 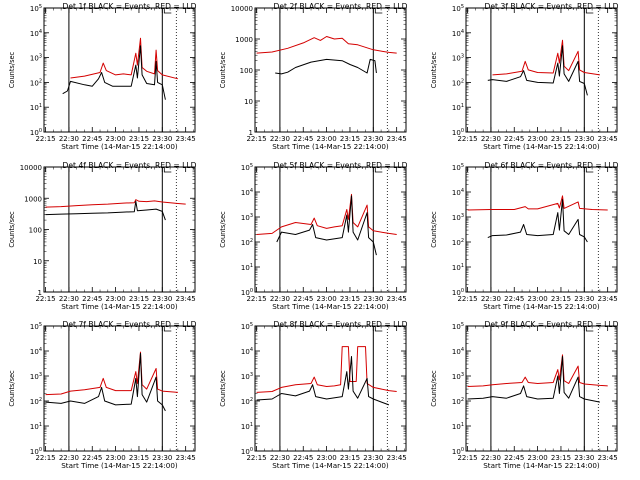 I want to click on chart-title: Det 7f BLACK = Events, RED = LLD, so click(x=130, y=324).